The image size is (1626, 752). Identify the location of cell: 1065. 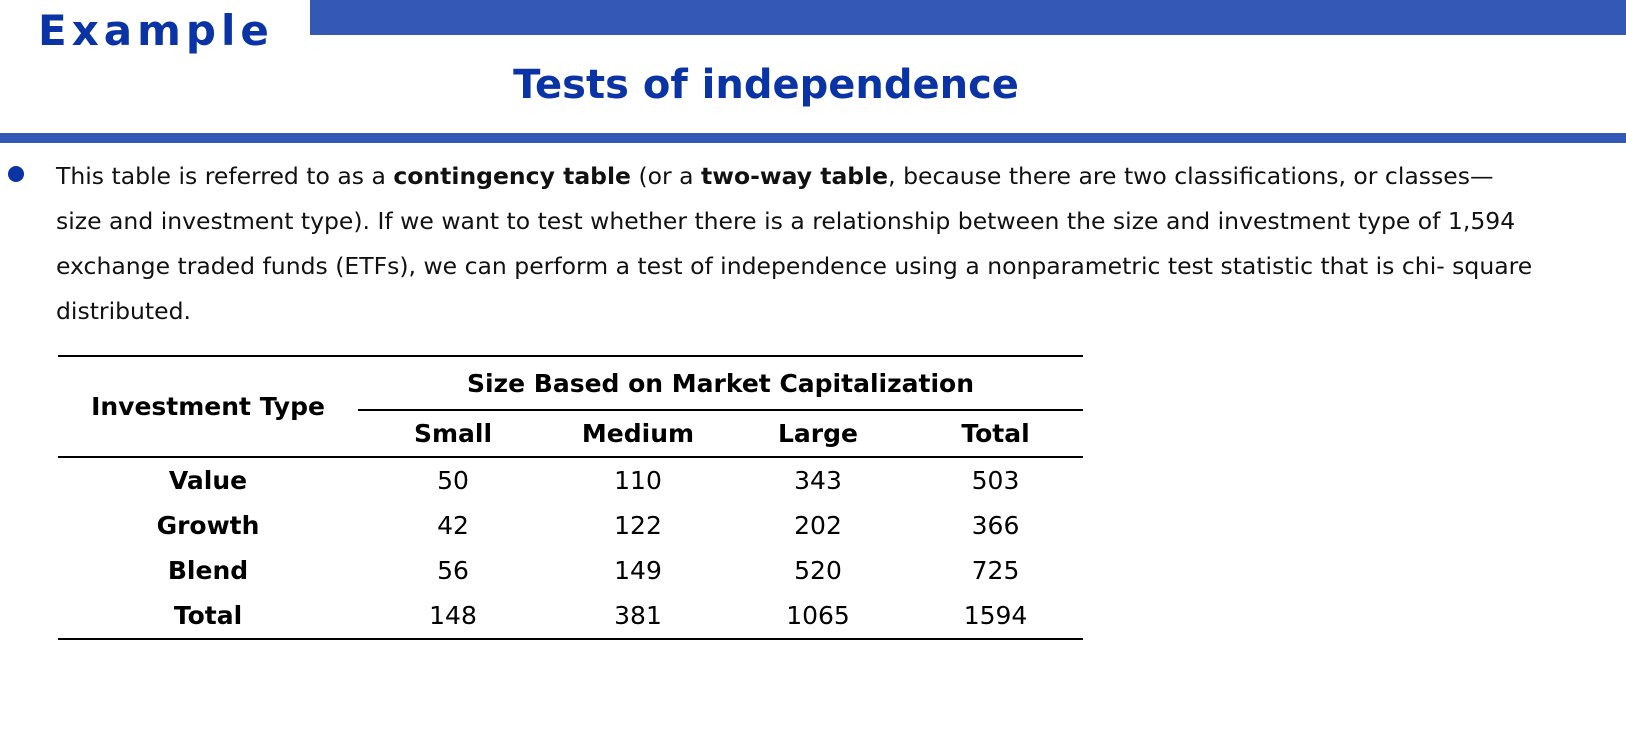
(818, 615).